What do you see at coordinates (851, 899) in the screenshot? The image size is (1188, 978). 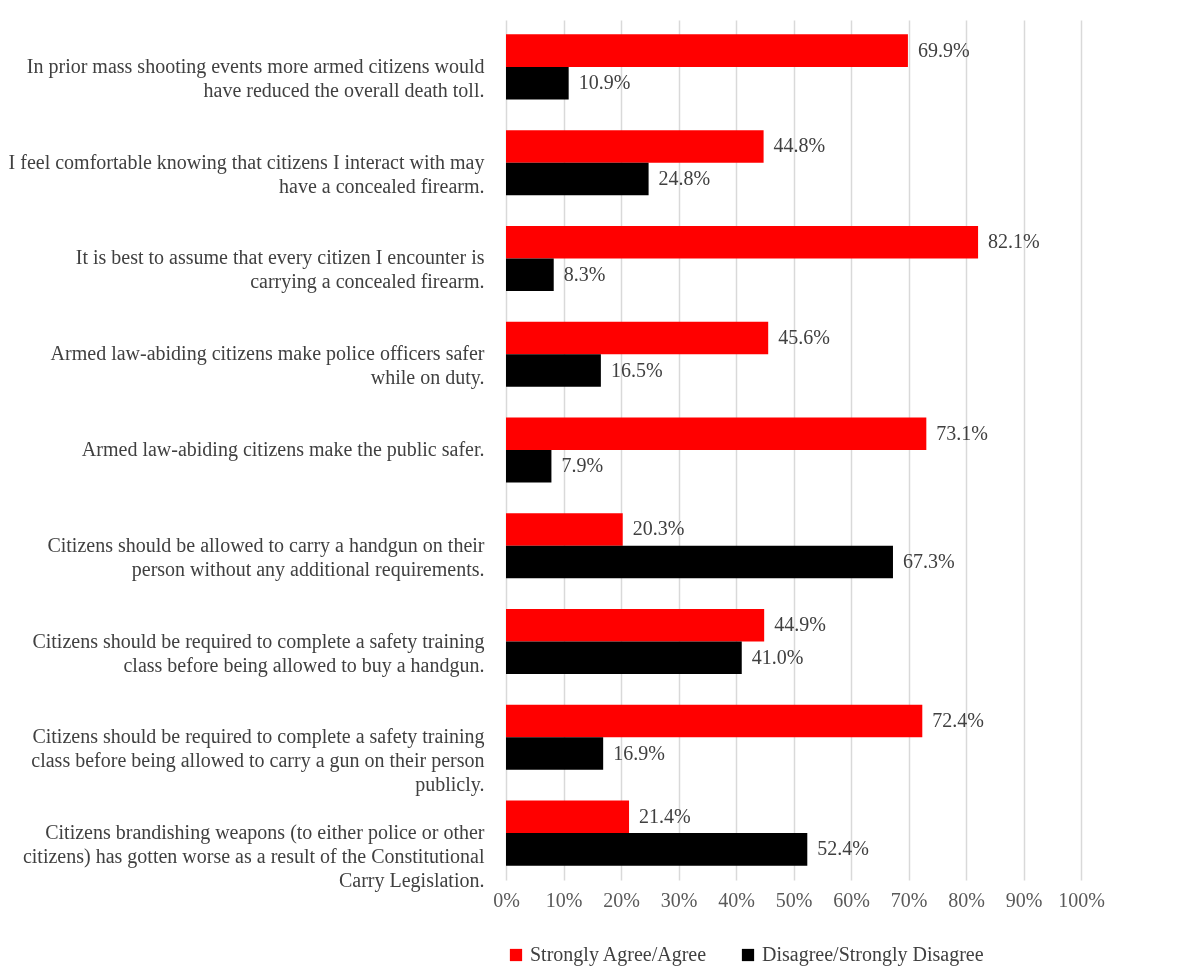 I see `x-tick-label: 60%` at bounding box center [851, 899].